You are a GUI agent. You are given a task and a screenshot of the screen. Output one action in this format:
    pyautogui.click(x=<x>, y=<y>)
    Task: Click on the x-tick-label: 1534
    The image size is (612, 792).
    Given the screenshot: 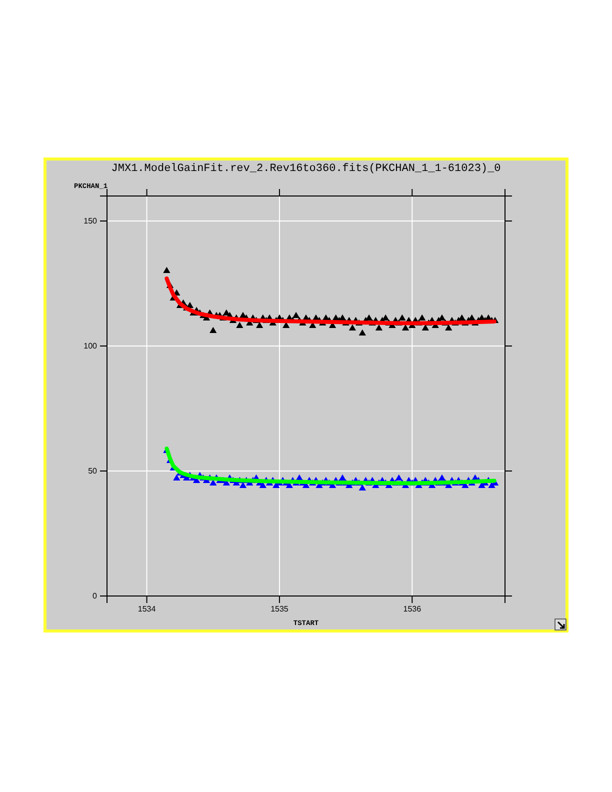 What is the action you would take?
    pyautogui.click(x=147, y=609)
    